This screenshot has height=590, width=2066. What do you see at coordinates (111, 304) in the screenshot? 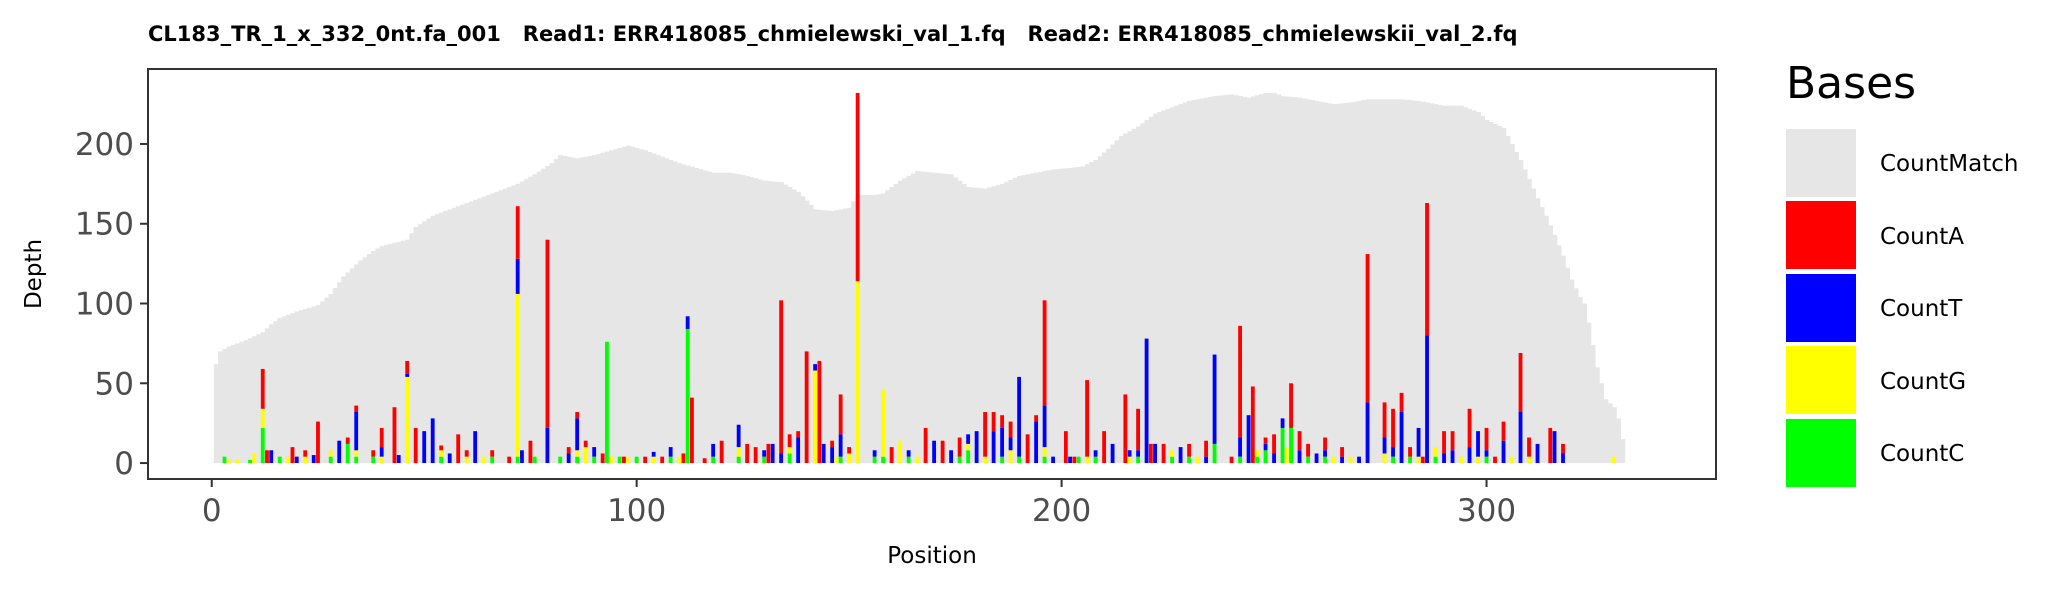
I see `y-axis: 0 50 100 150 200` at bounding box center [111, 304].